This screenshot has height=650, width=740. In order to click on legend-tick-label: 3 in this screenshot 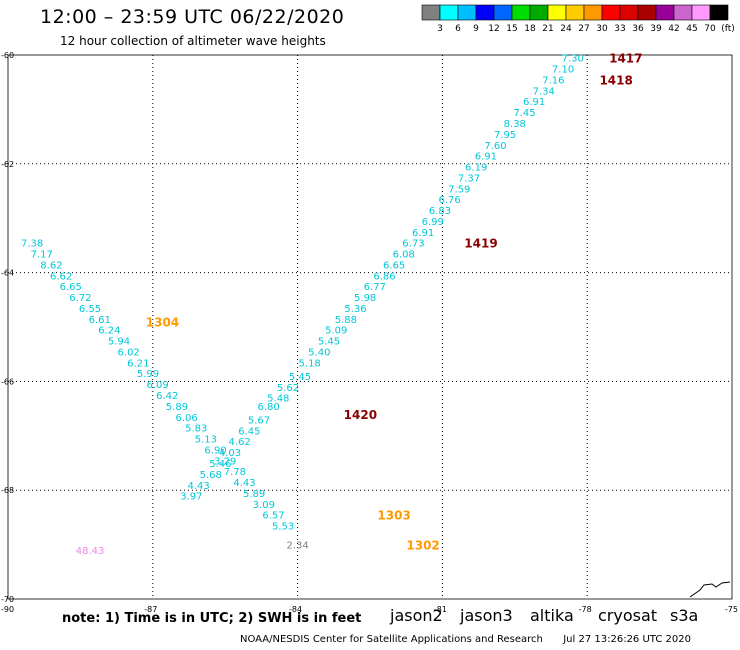, I will do `click(440, 29)`.